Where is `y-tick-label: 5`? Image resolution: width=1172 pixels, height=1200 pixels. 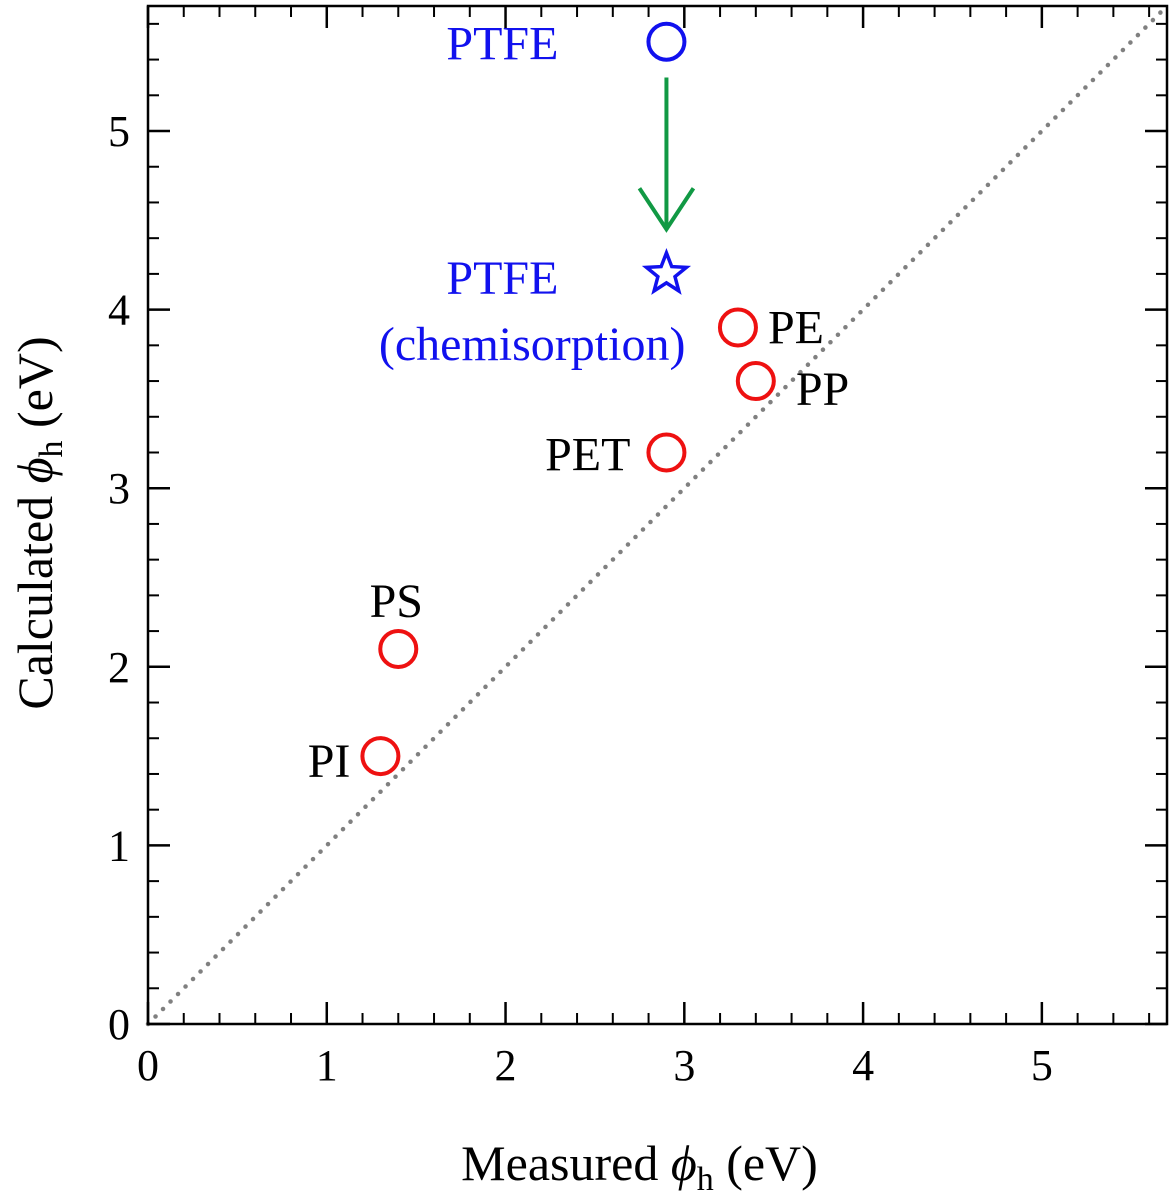 y-tick-label: 5 is located at coordinates (119, 131).